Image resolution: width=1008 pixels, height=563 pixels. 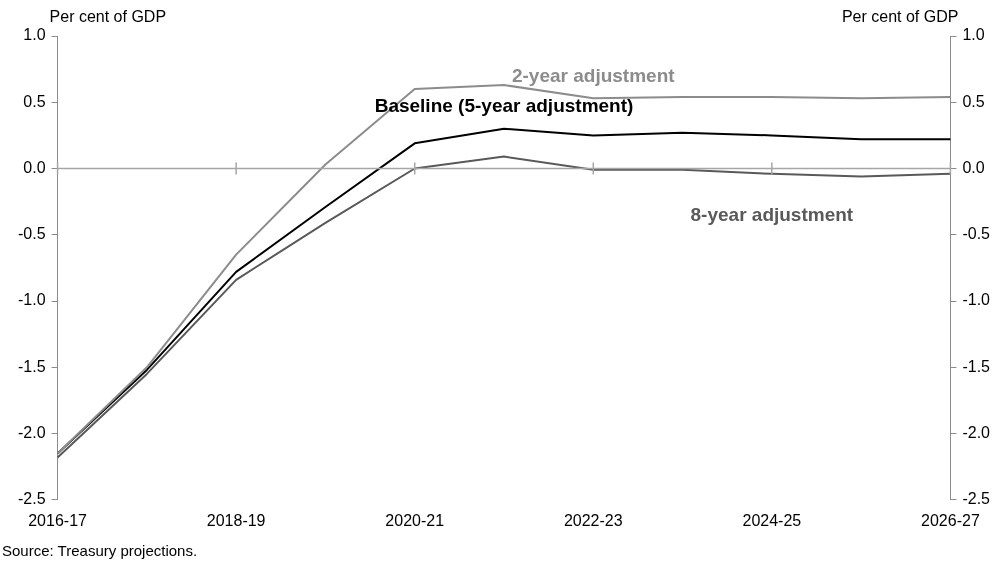 I want to click on series-label: 8-year adjustment, so click(x=772, y=215).